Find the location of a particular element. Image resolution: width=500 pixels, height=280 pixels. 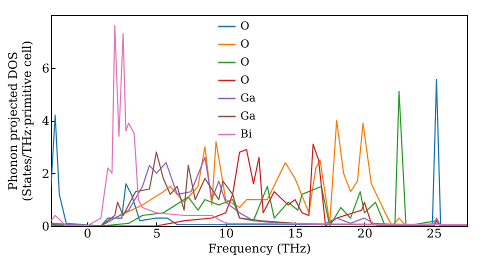

x-tick-label: 0 is located at coordinates (88, 233).